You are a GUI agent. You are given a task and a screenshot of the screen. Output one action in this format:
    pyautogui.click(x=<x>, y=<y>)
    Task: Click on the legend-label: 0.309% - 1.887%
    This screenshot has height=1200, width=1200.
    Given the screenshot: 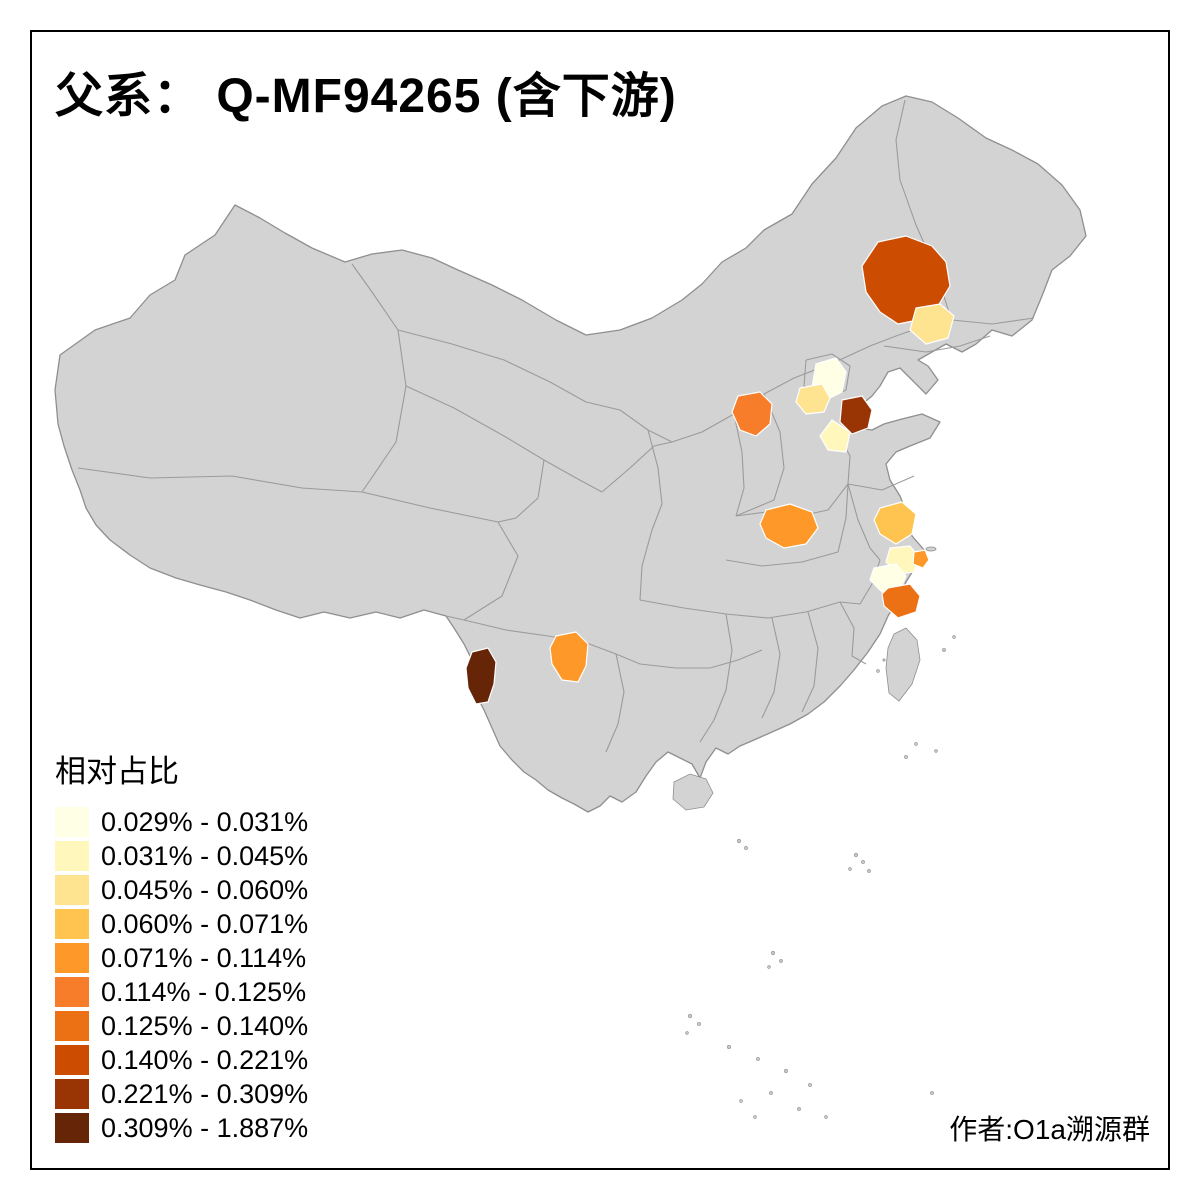 What is the action you would take?
    pyautogui.click(x=205, y=1128)
    